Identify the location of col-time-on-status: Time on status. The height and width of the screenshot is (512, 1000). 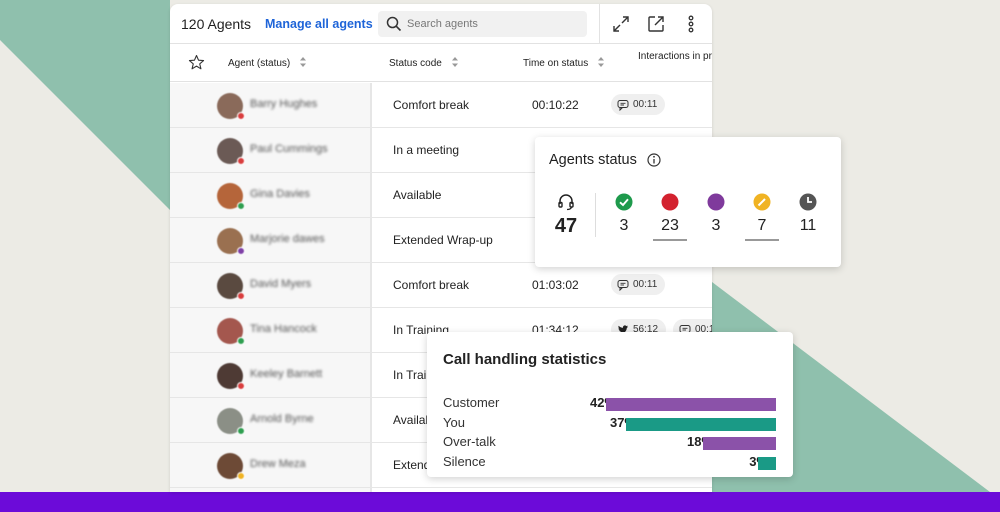
(564, 63).